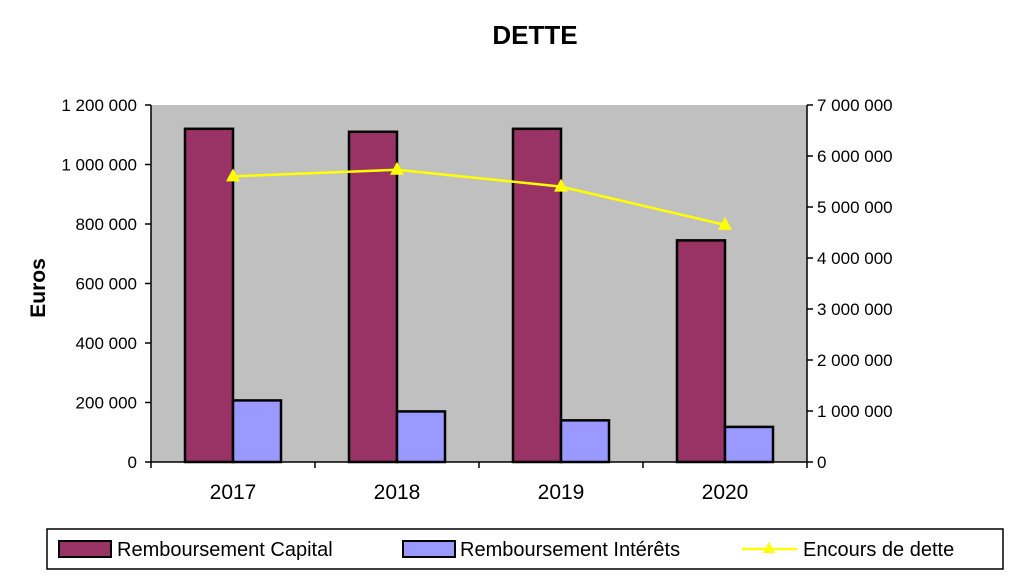 The height and width of the screenshot is (578, 1024). Describe the element at coordinates (397, 492) in the screenshot. I see `x-tick-label: 2018` at that location.